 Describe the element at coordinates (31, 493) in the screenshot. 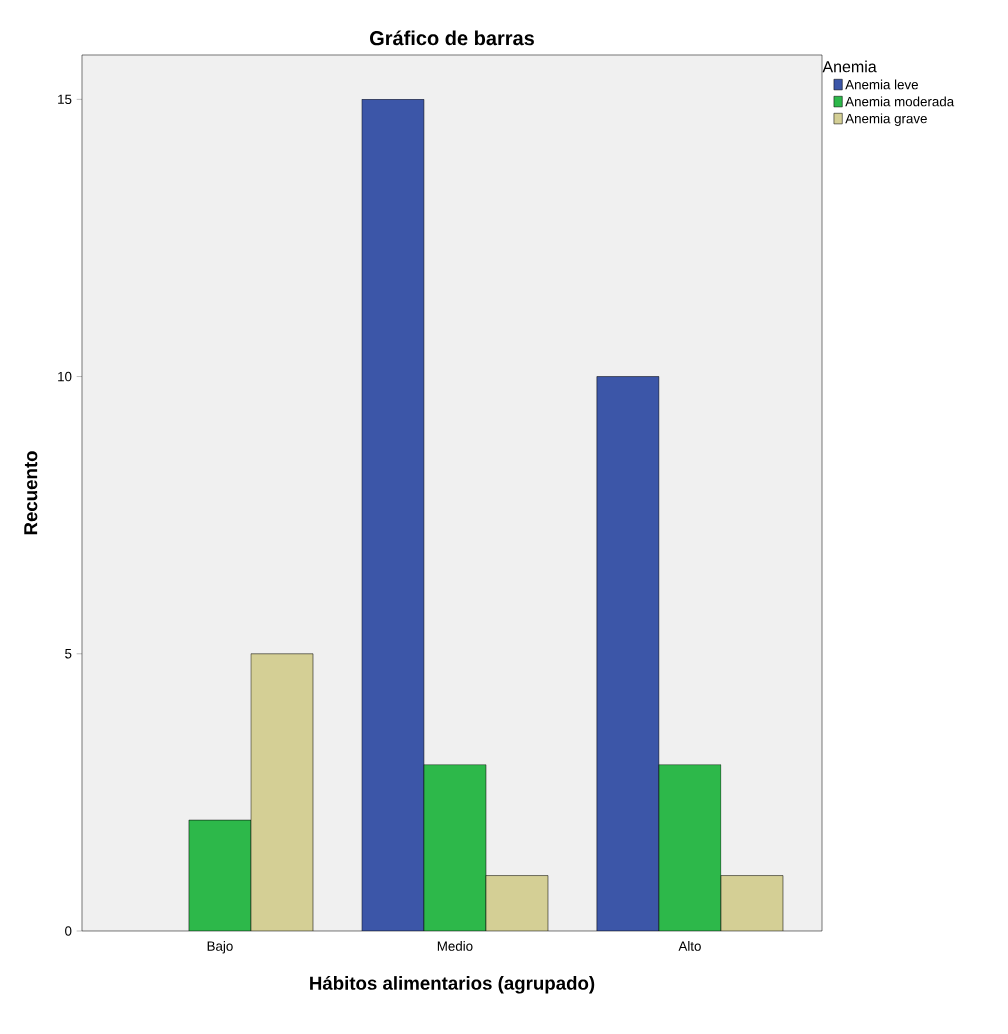

I see `y-axis-title: Recuento` at that location.